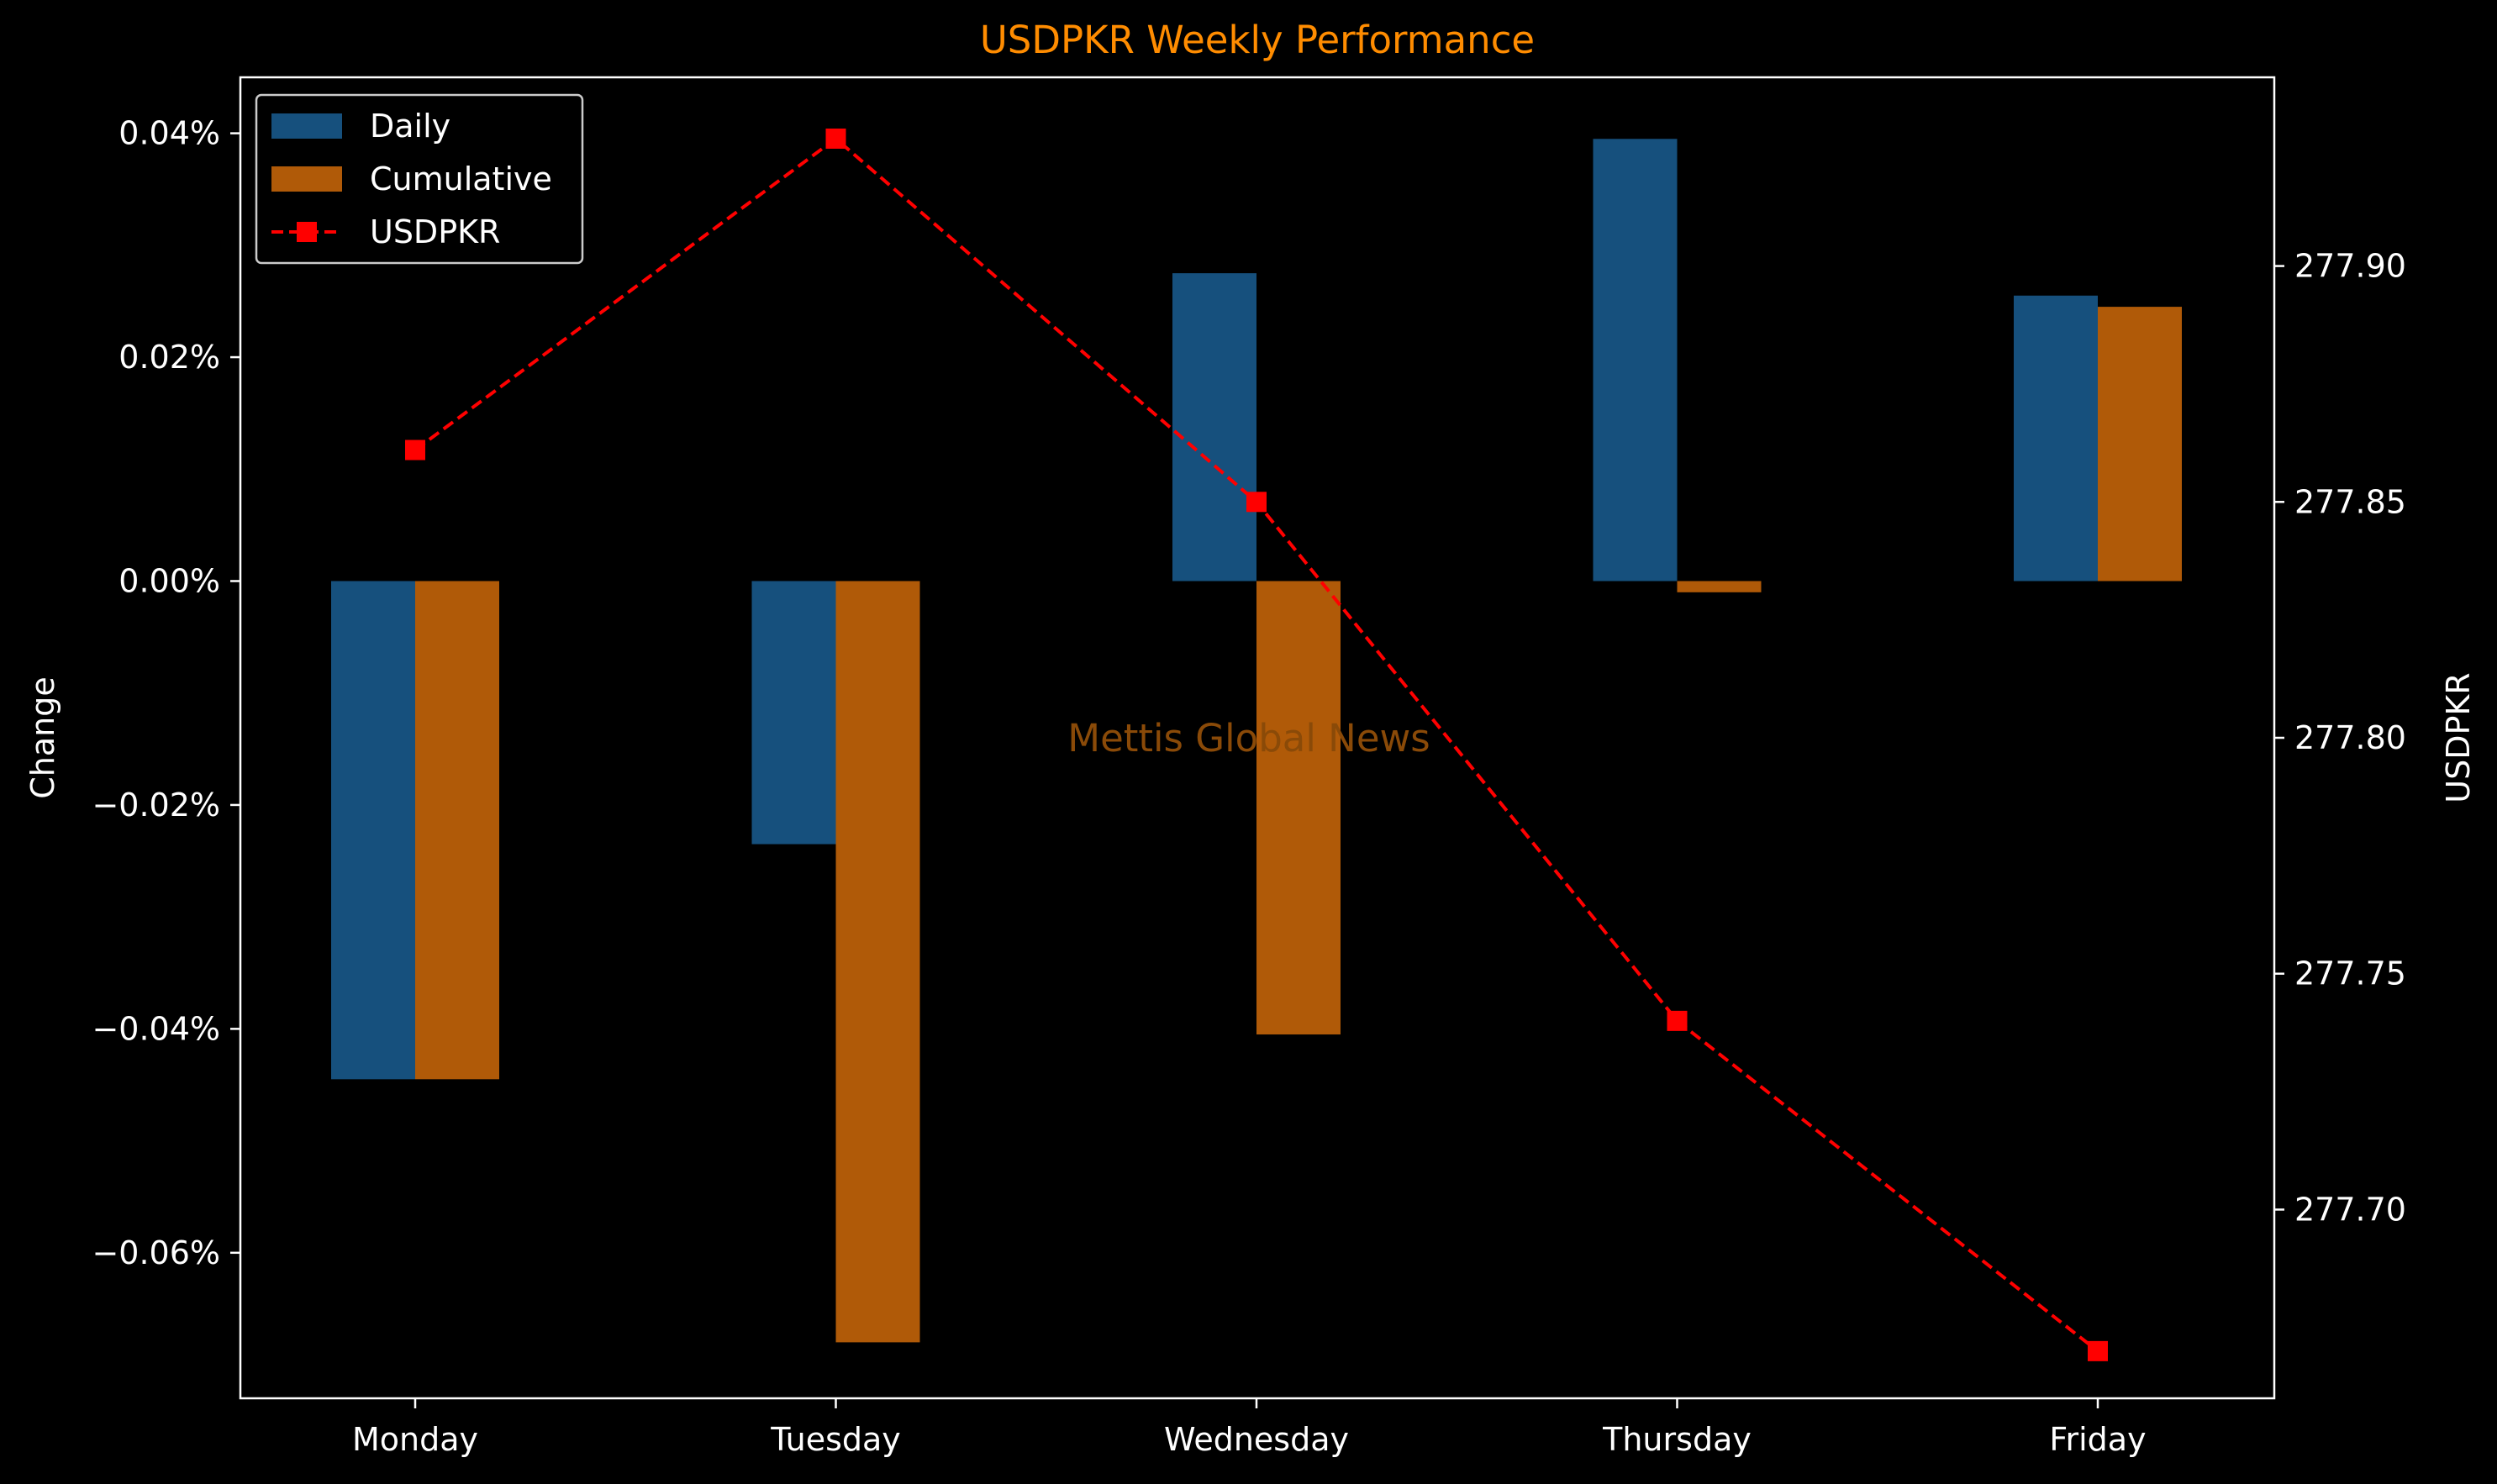 The height and width of the screenshot is (1484, 2497). Describe the element at coordinates (170, 581) in the screenshot. I see `y-tick-label: 0.00%` at that location.